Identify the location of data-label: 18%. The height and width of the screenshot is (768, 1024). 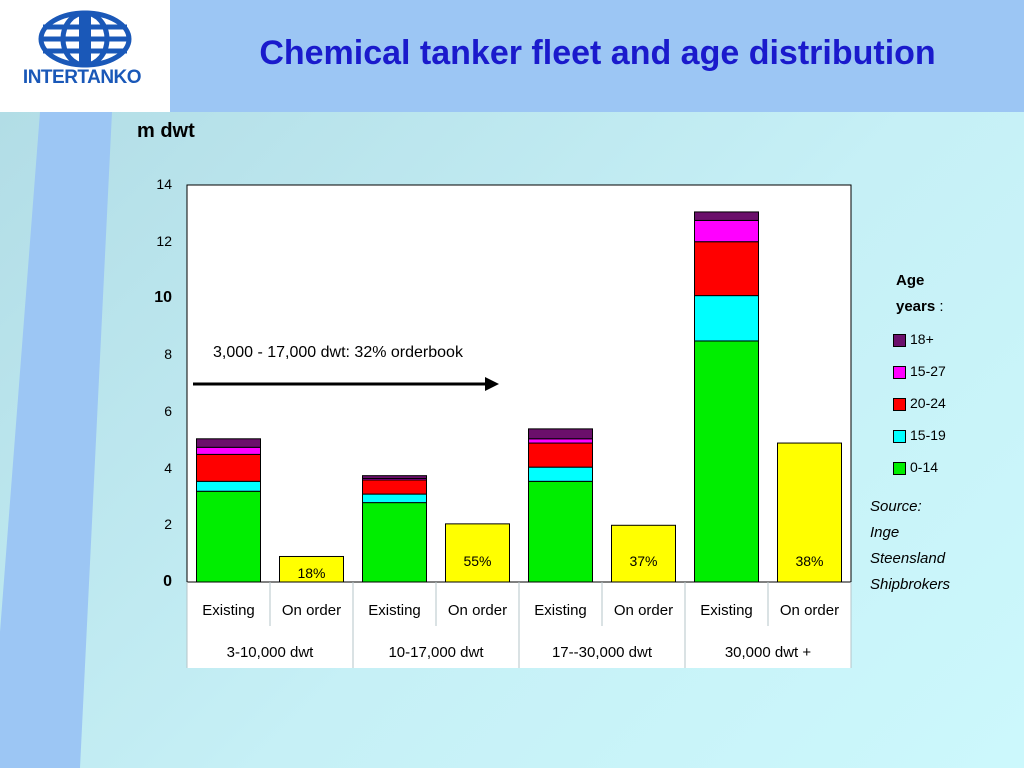
(311, 573).